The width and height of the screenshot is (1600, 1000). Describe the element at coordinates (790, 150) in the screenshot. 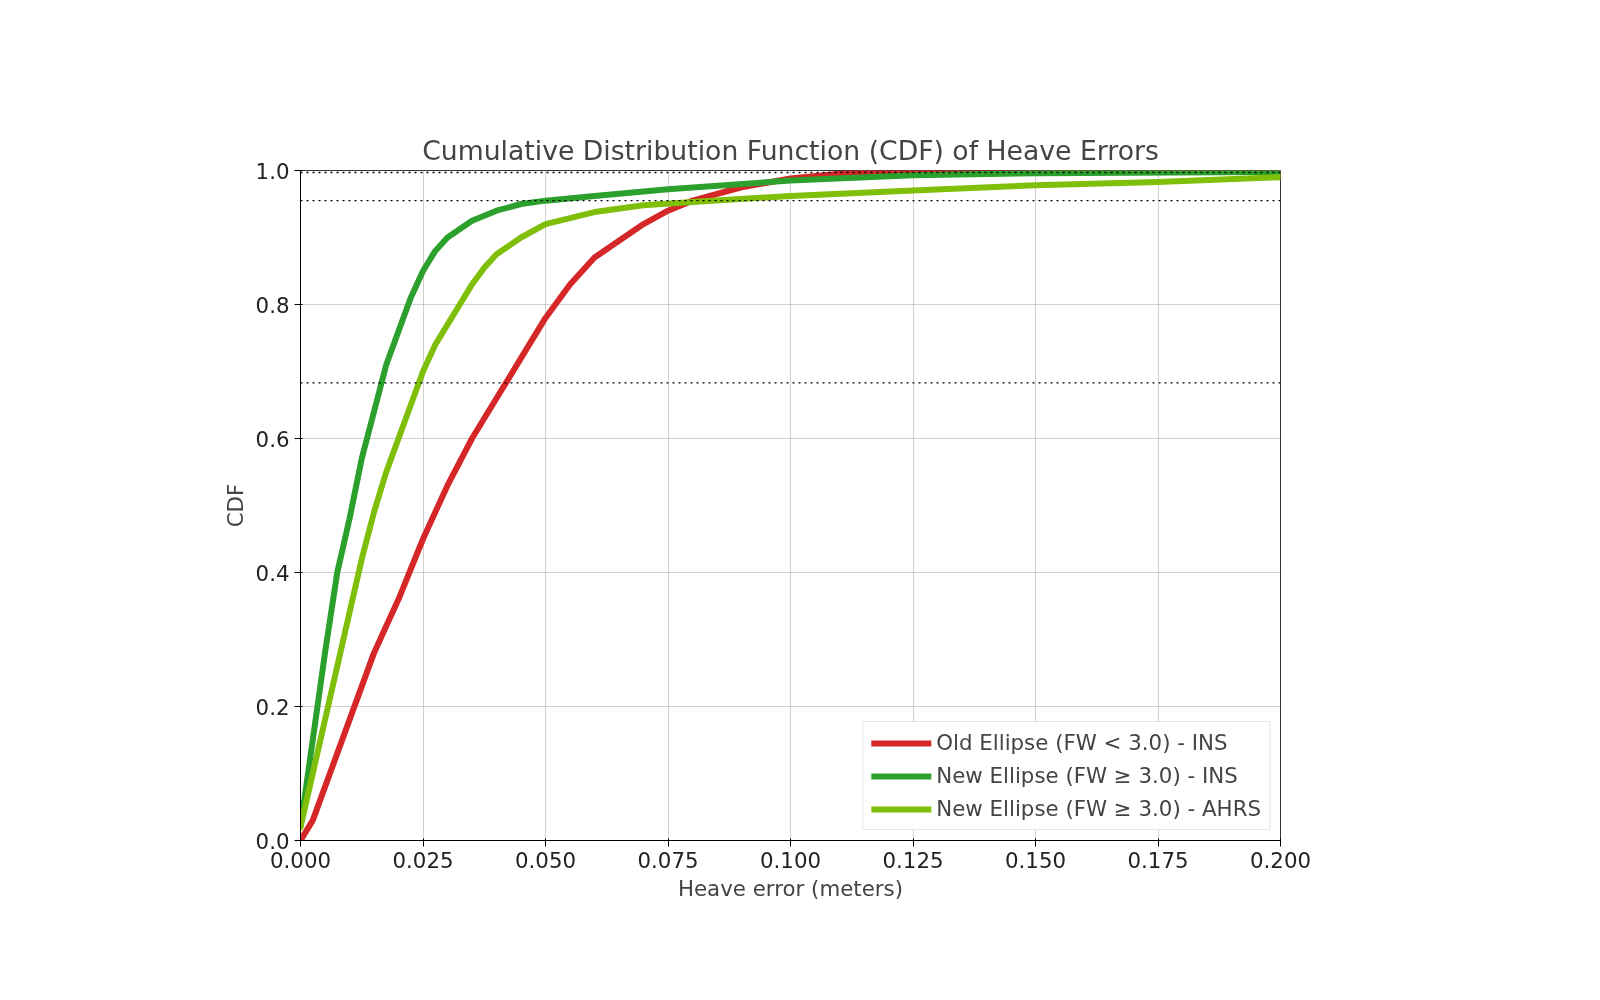

I see `chart-title: Cumulative Distribution Function (CDF) of Heave Errors` at that location.